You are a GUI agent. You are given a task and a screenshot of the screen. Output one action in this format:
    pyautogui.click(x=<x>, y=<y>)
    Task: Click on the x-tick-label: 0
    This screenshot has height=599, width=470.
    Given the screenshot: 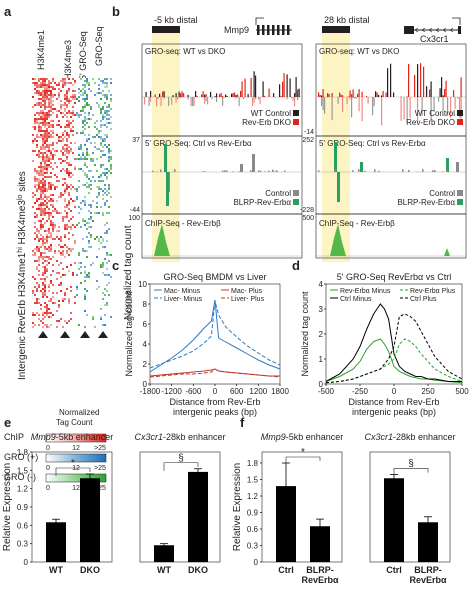 What is the action you would take?
    pyautogui.click(x=394, y=391)
    